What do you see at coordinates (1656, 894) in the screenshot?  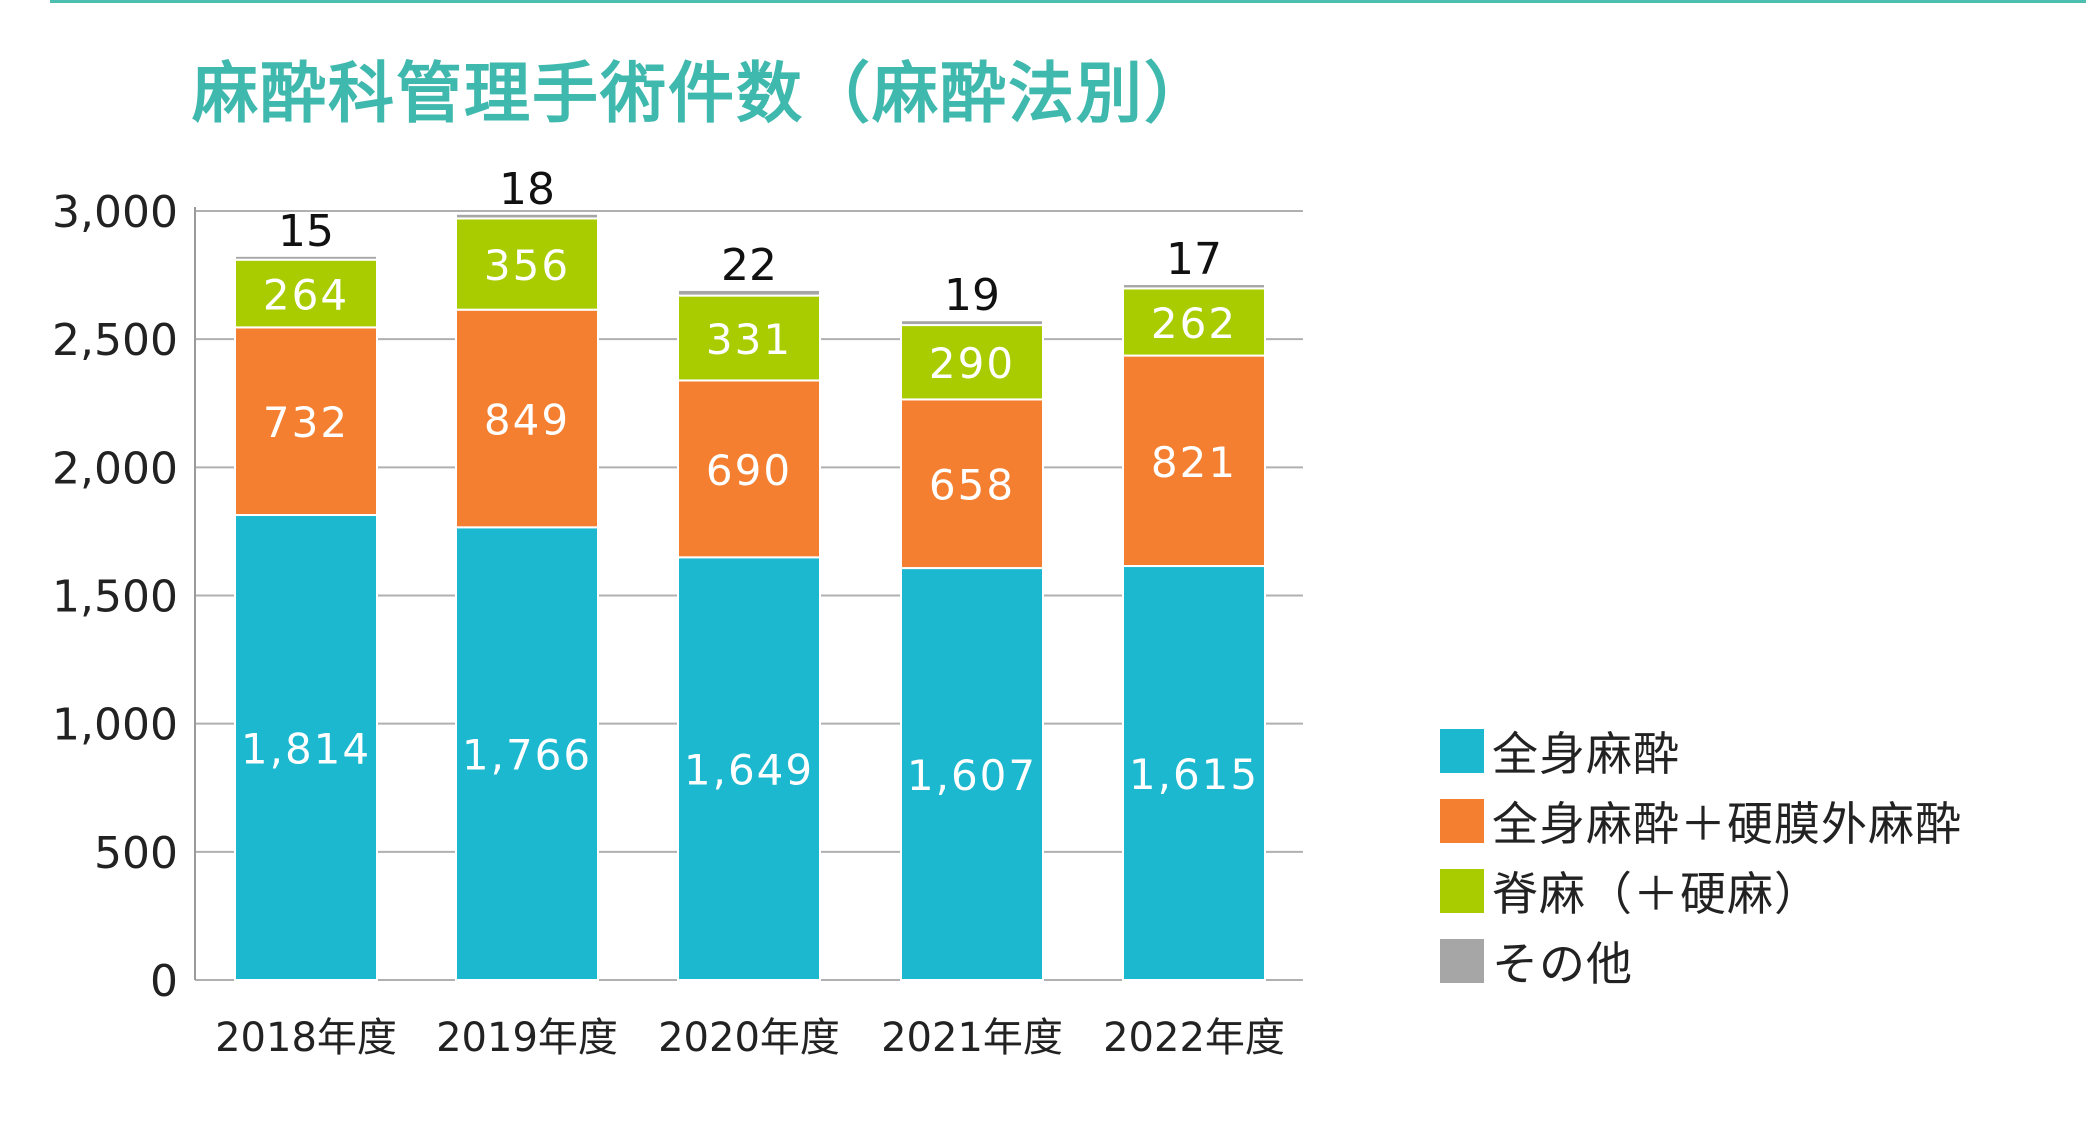 I see `legend-label: 脊麻（＋硬麻）` at bounding box center [1656, 894].